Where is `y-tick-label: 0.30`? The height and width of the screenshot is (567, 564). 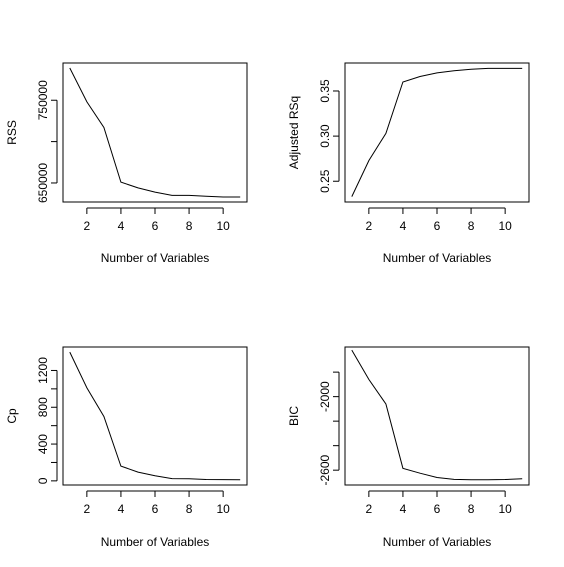 y-tick-label: 0.30 is located at coordinates (325, 136).